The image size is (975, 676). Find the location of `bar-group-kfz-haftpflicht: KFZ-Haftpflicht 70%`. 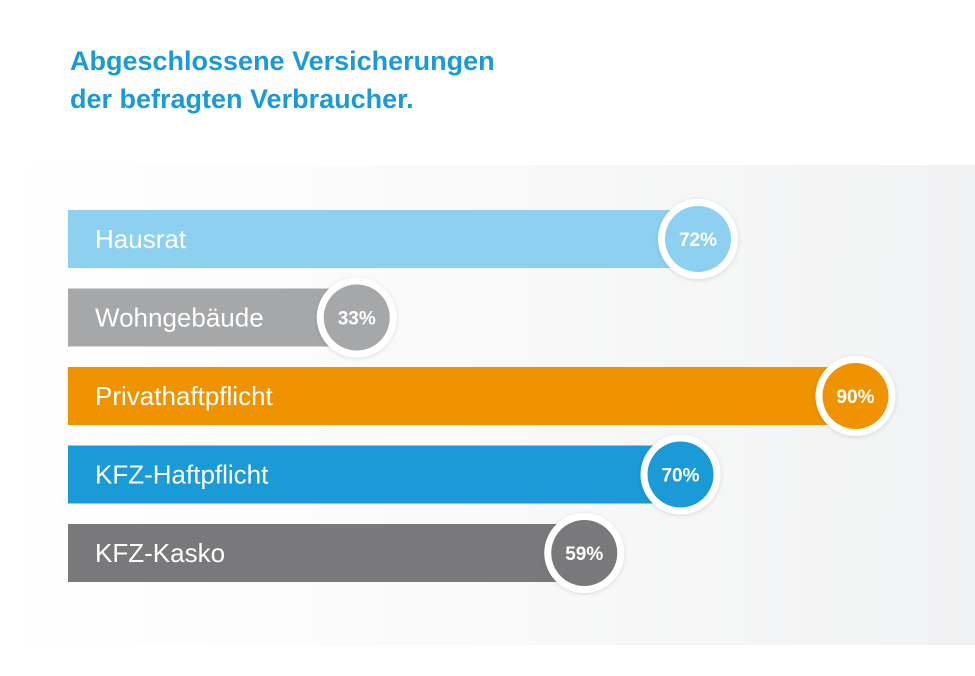

bar-group-kfz-haftpflicht: KFZ-Haftpflicht 70% is located at coordinates (394, 474).